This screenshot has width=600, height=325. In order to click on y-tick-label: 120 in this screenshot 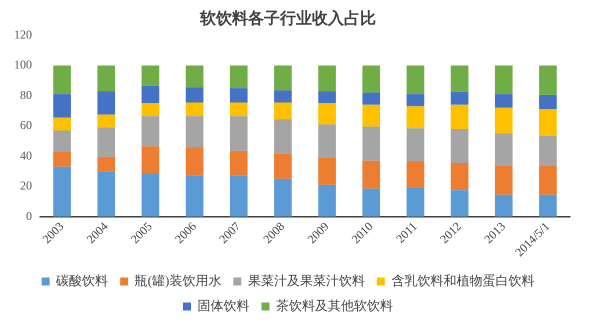, I will do `click(23, 34)`.